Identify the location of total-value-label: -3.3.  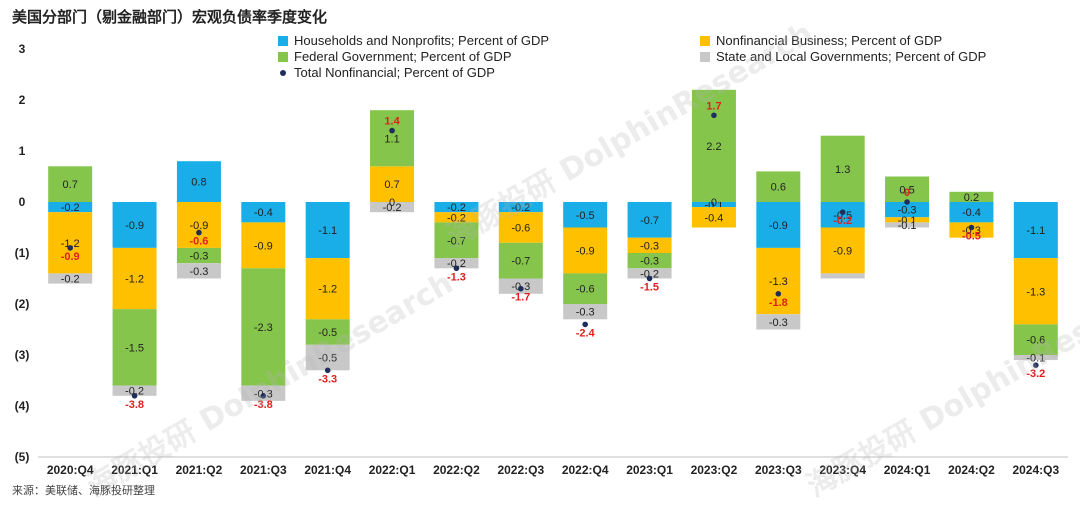
(327, 379).